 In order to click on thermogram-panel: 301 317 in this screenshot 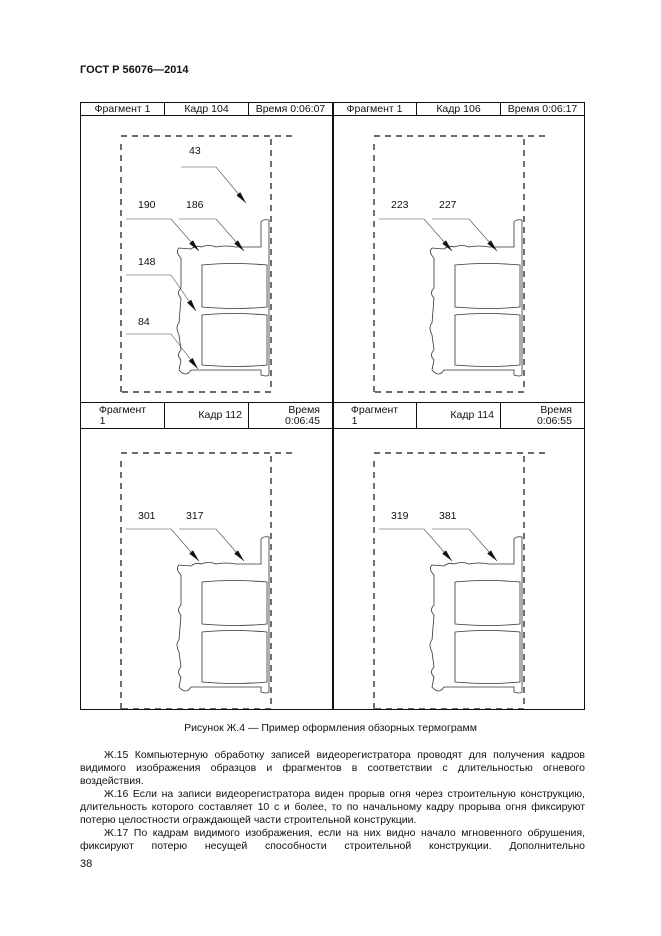, I will do `click(207, 580)`.